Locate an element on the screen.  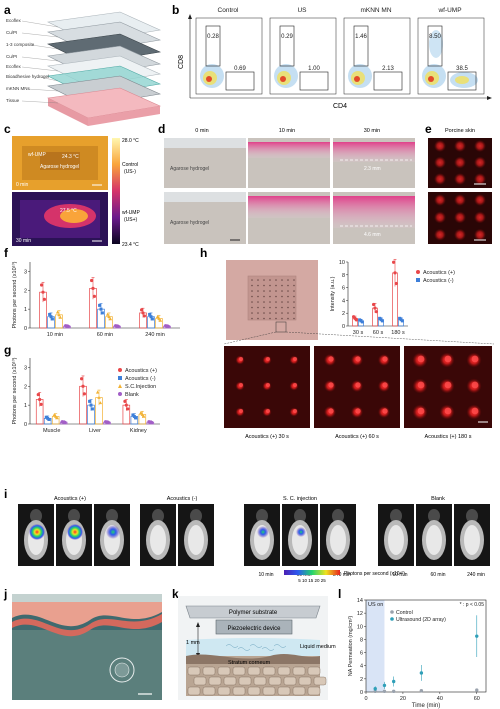
i-header: Acoustics (+) is located at coordinates (70, 499).